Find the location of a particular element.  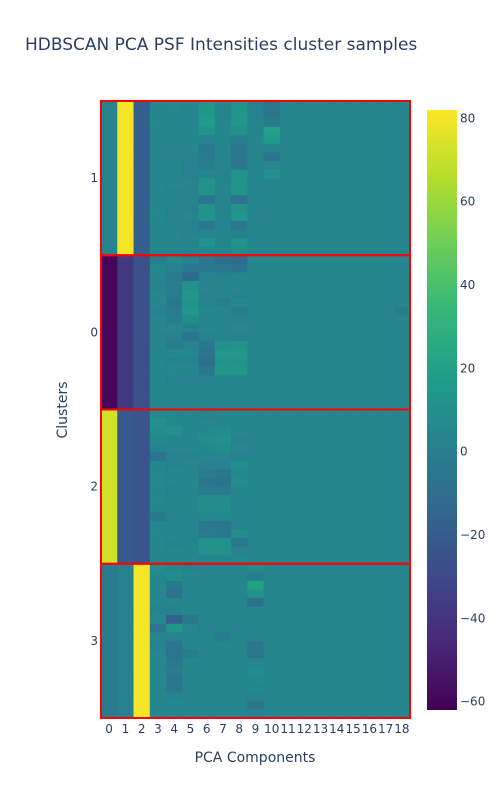

x-tick-label: 13 is located at coordinates (320, 729).